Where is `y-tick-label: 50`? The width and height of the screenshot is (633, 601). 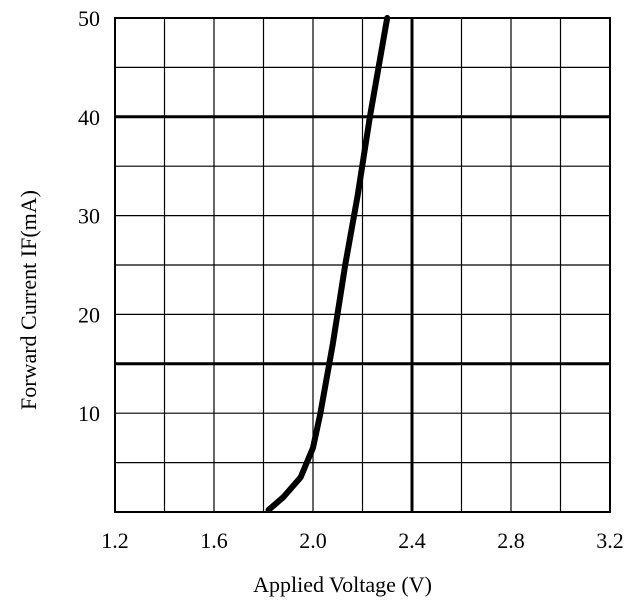
y-tick-label: 50 is located at coordinates (89, 18).